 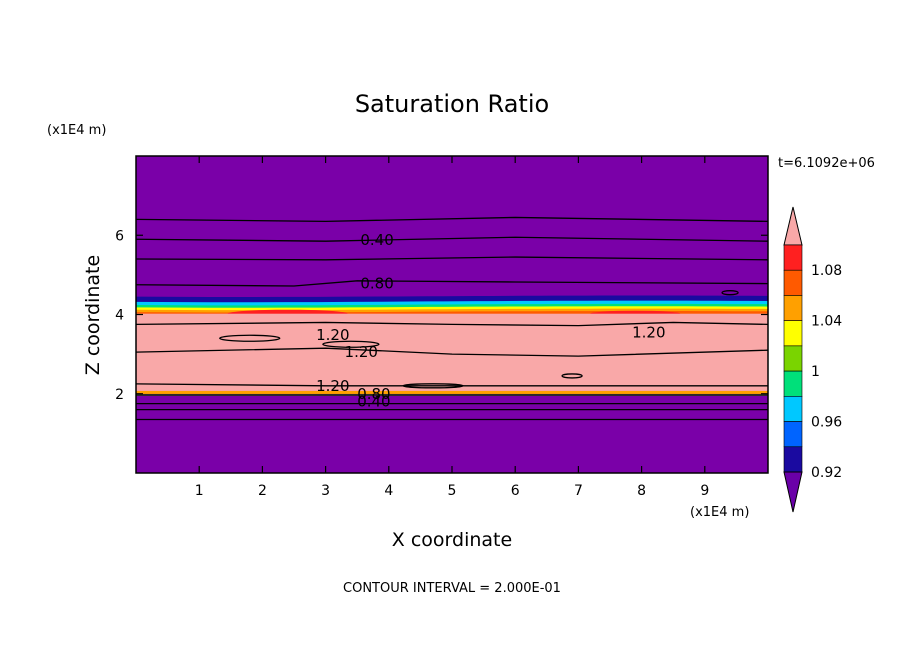 I want to click on x-tick-label: 1, so click(x=199, y=491).